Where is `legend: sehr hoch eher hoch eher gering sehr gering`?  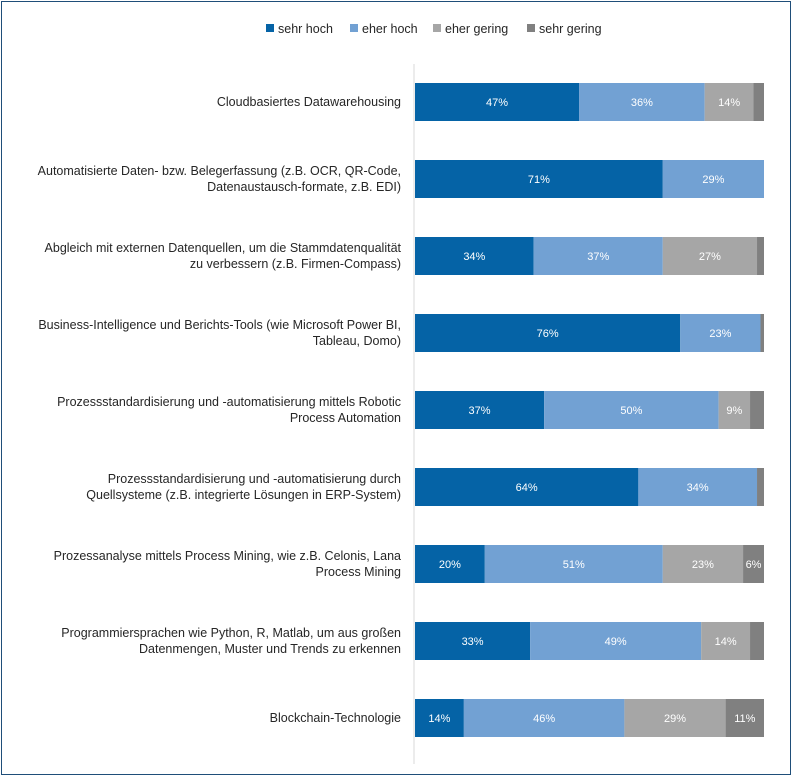 legend: sehr hoch eher hoch eher gering sehr gering is located at coordinates (434, 29).